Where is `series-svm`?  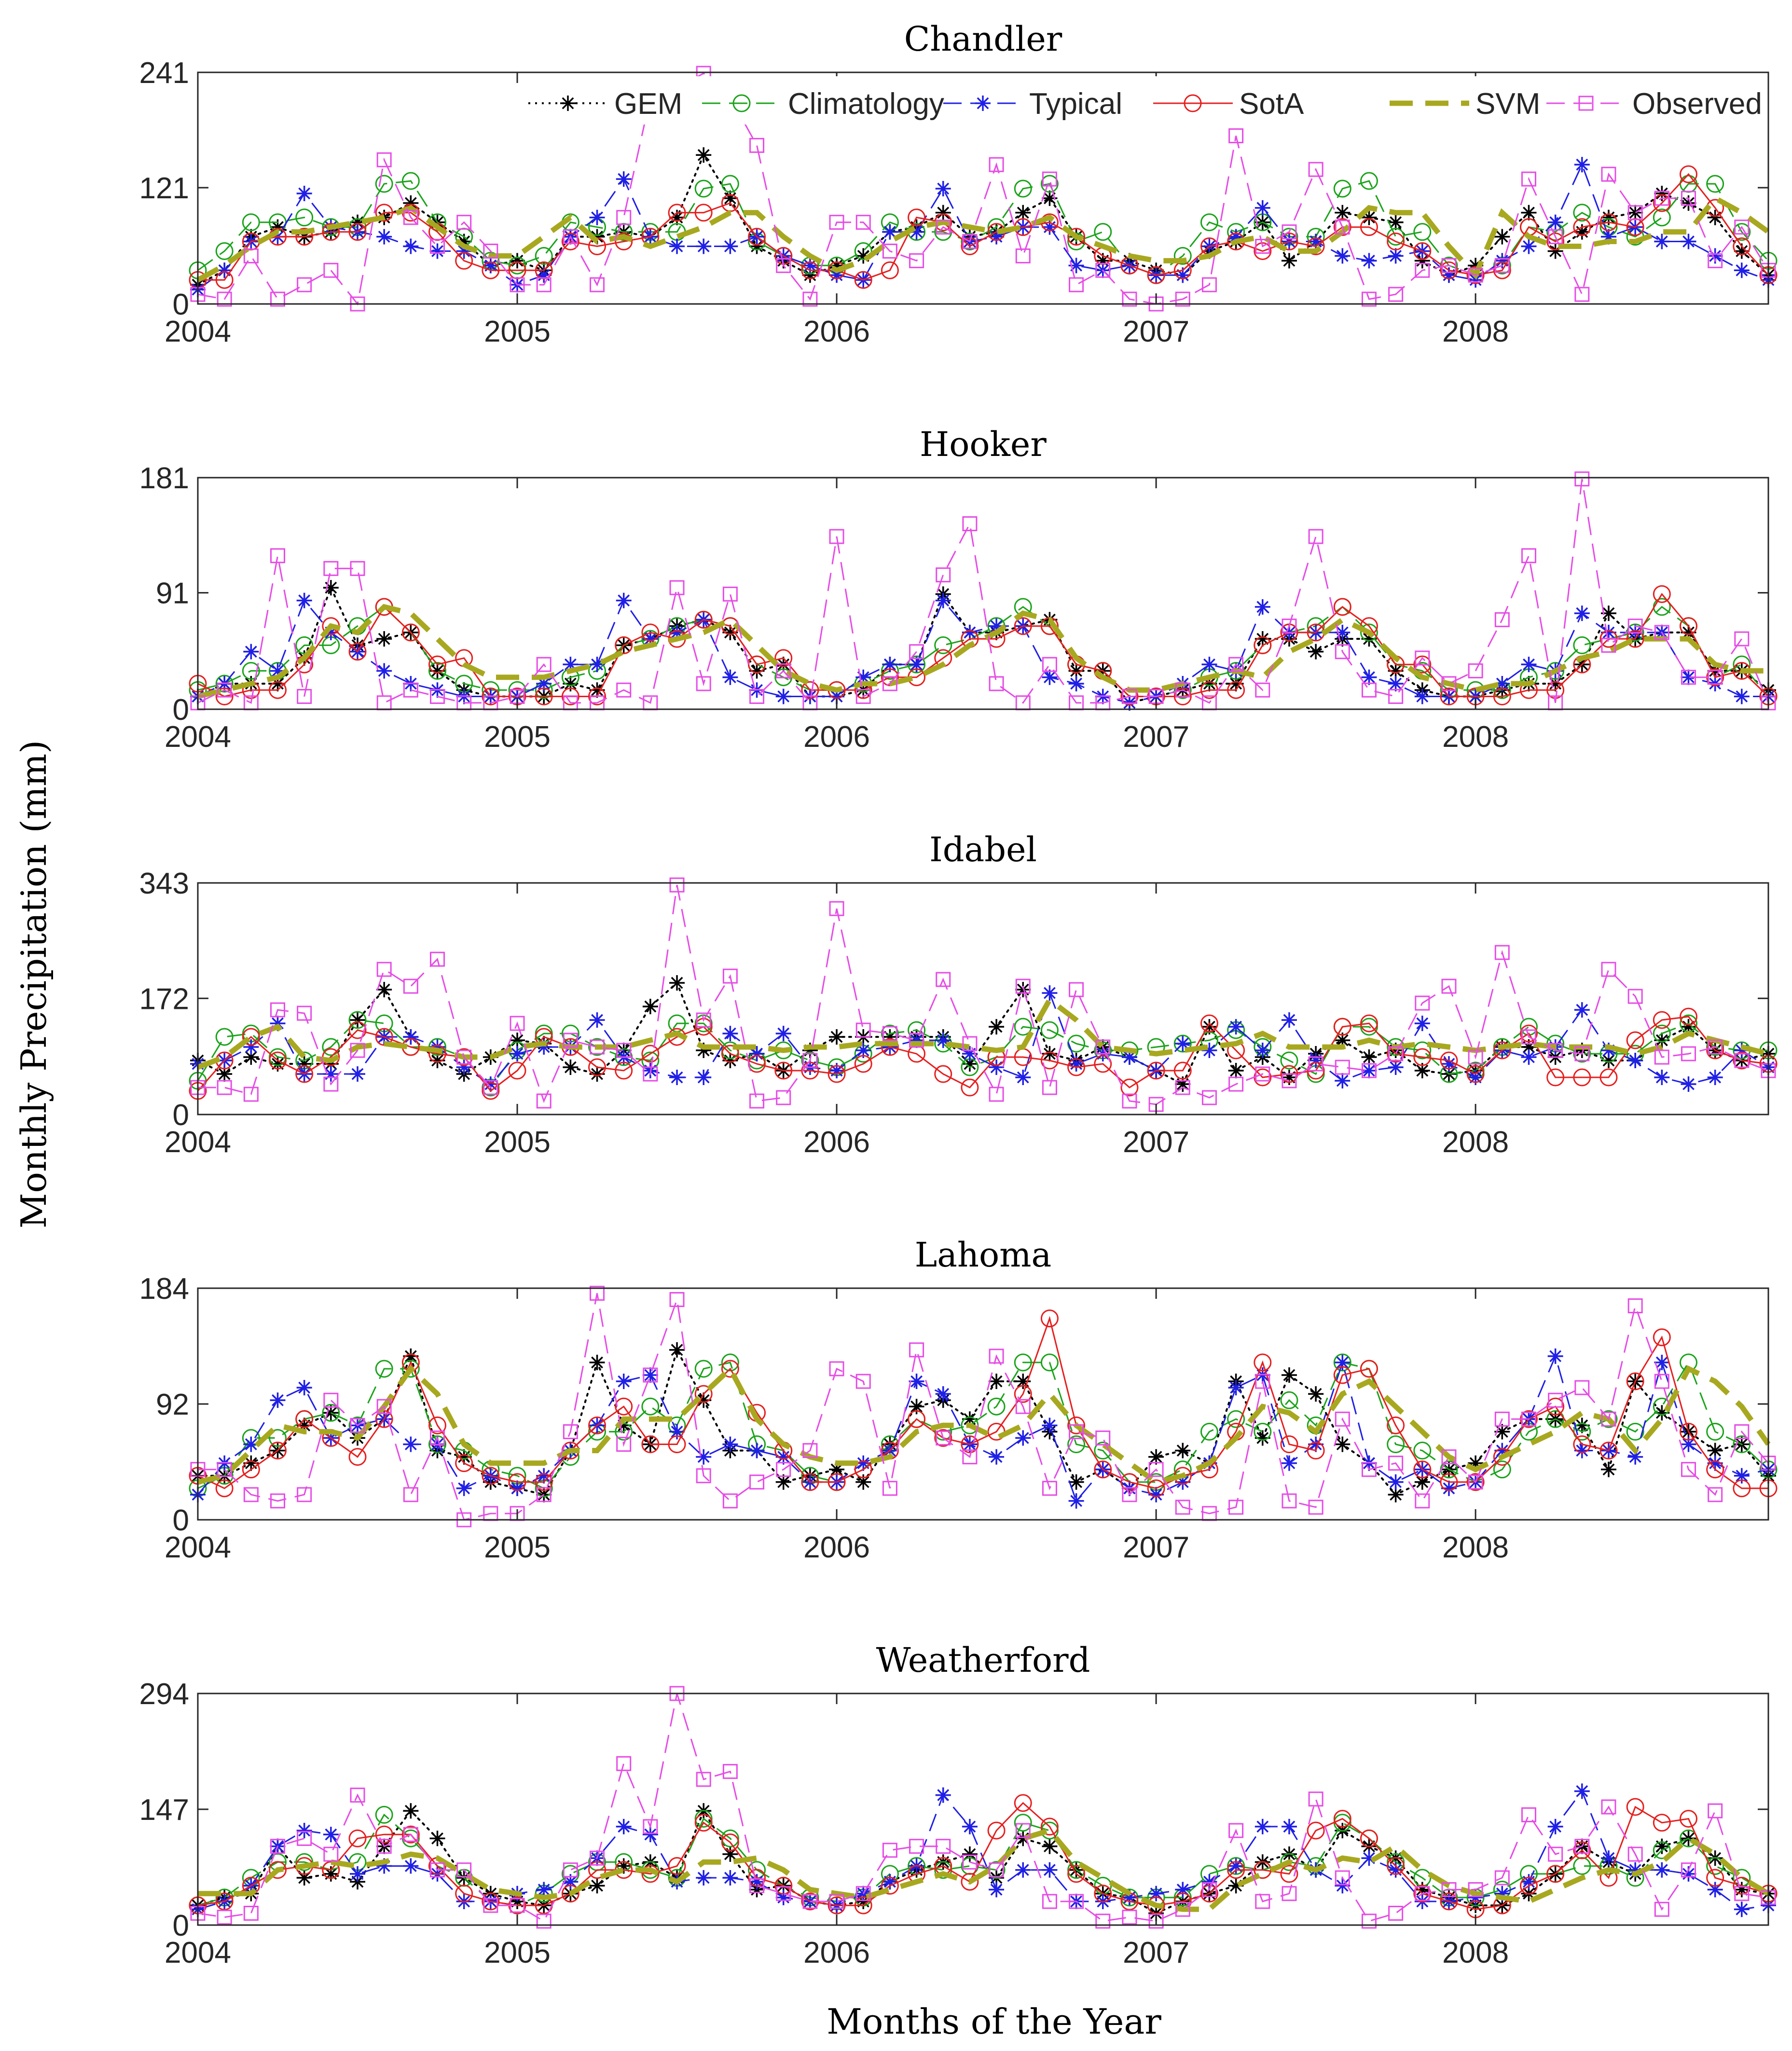
series-svm is located at coordinates (982, 651).